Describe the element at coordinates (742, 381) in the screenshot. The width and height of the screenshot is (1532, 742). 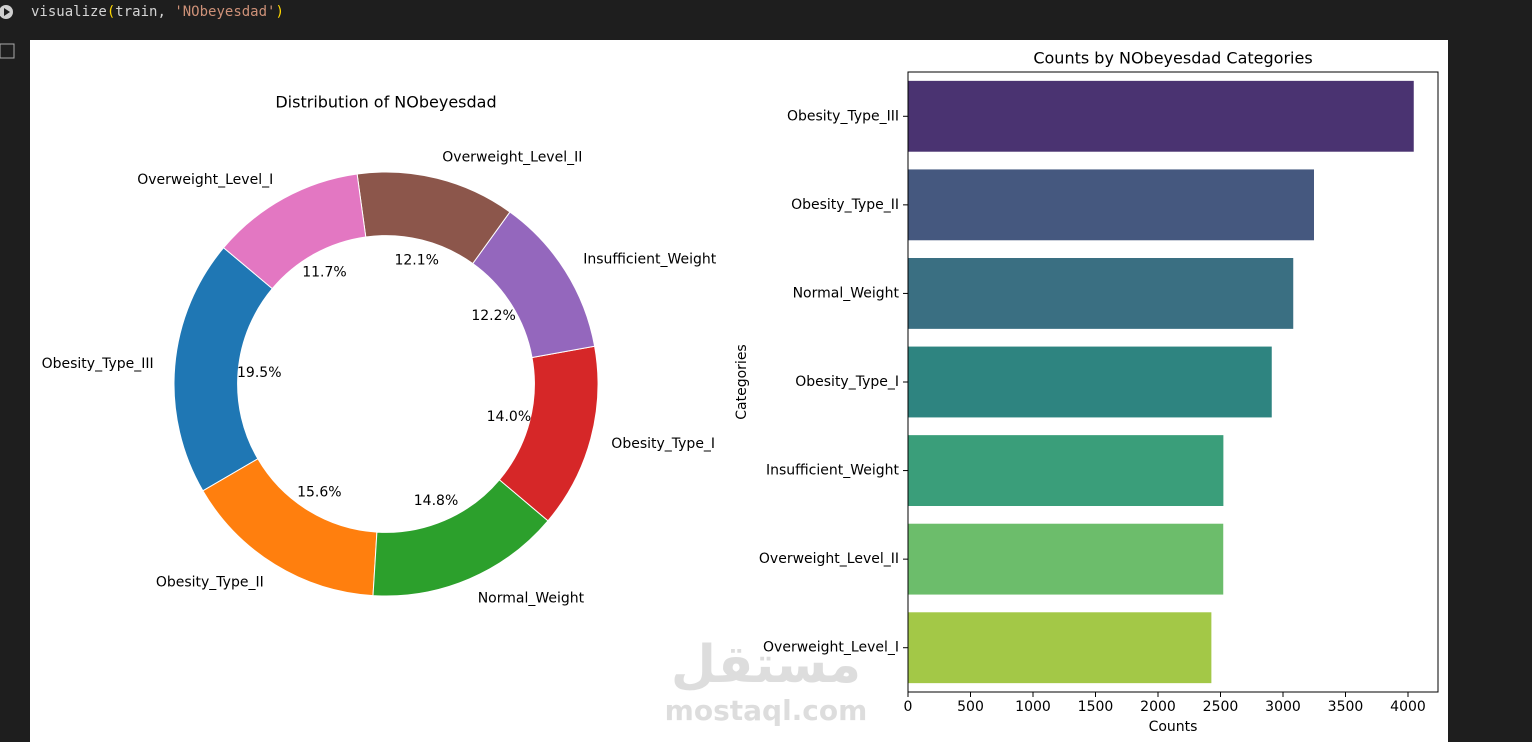
I see `y-axis-label: Categories` at that location.